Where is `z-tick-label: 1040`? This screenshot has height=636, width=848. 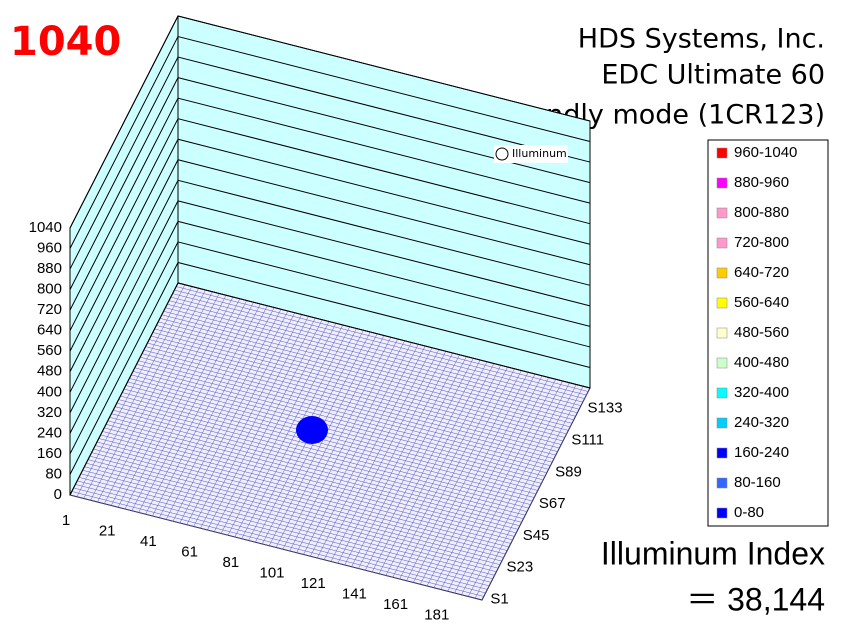
z-tick-label: 1040 is located at coordinates (45, 227).